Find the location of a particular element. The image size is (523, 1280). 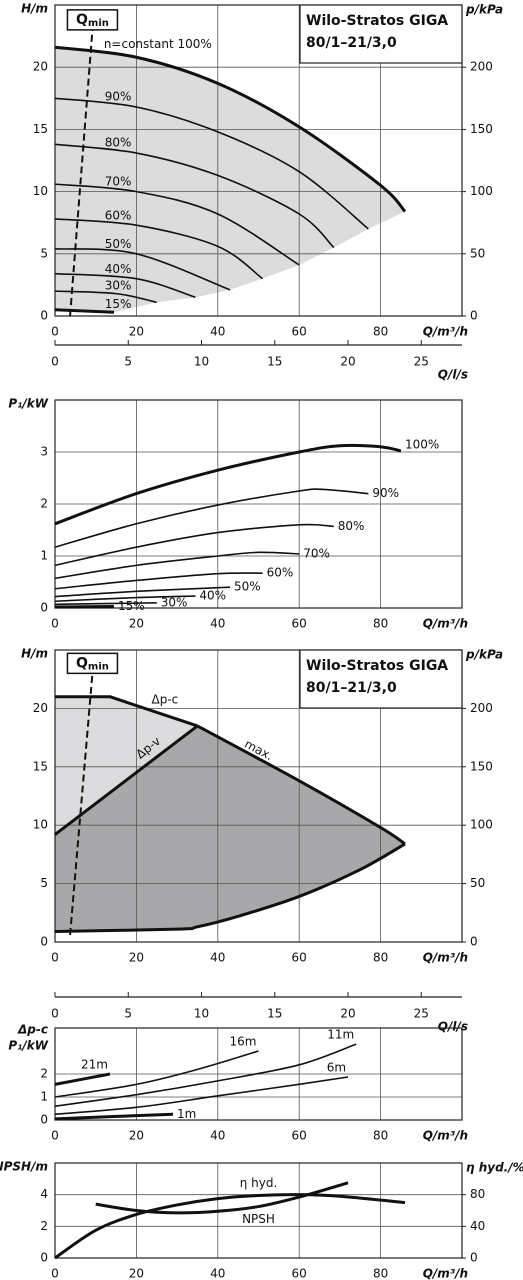

y-tick-label: 1 is located at coordinates (44, 1097).